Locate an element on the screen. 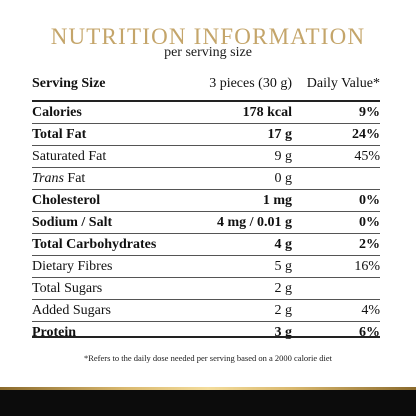 This screenshot has width=416, height=416. table-row: Protein 3 g 6% is located at coordinates (206, 332).